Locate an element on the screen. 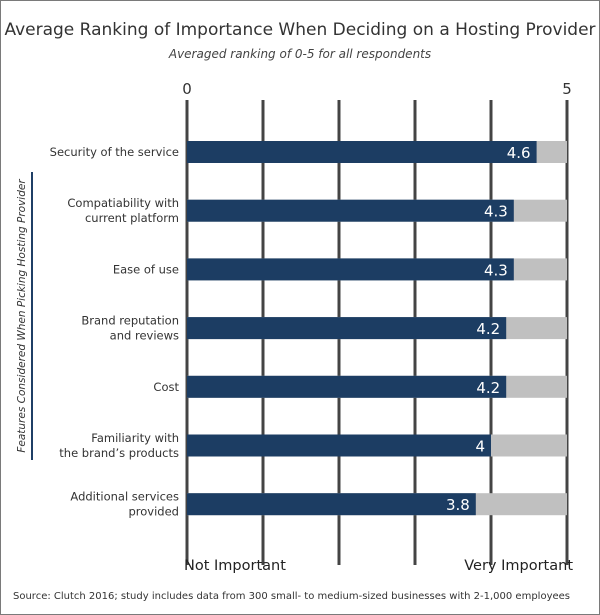  y-axis-title-rule is located at coordinates (32, 316).